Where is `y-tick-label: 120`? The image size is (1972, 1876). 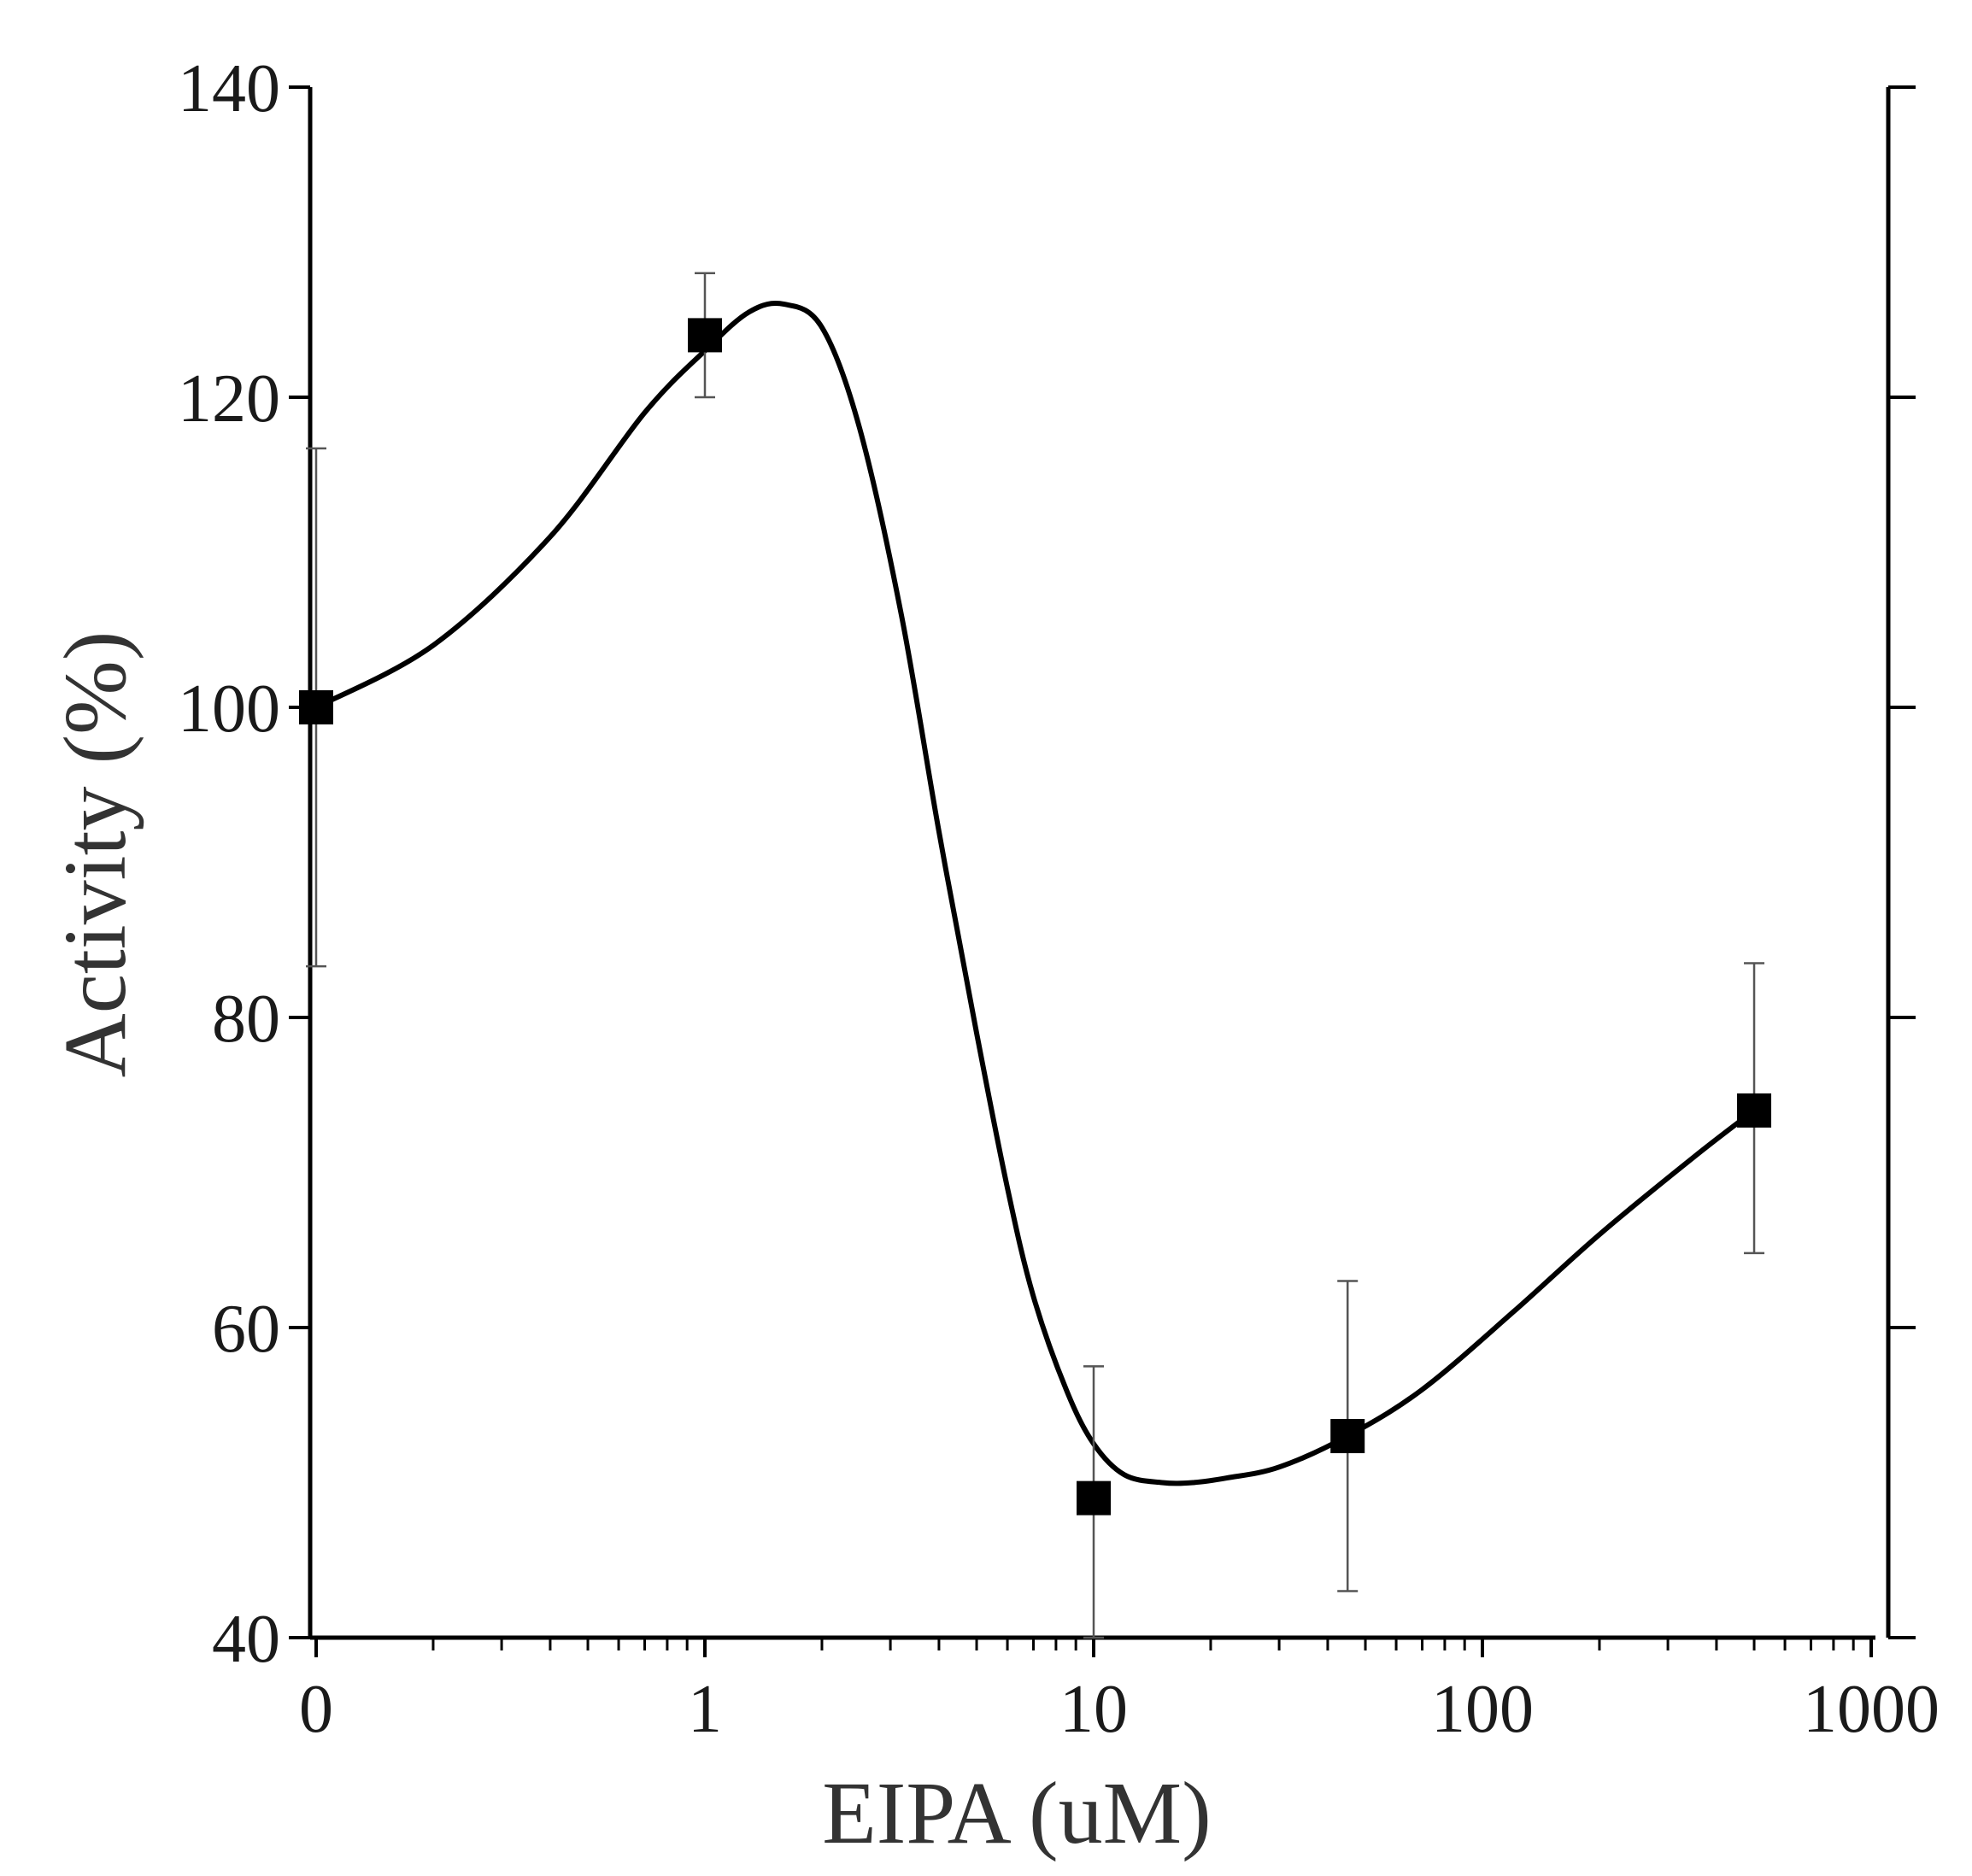
y-tick-label: 120 is located at coordinates (229, 399).